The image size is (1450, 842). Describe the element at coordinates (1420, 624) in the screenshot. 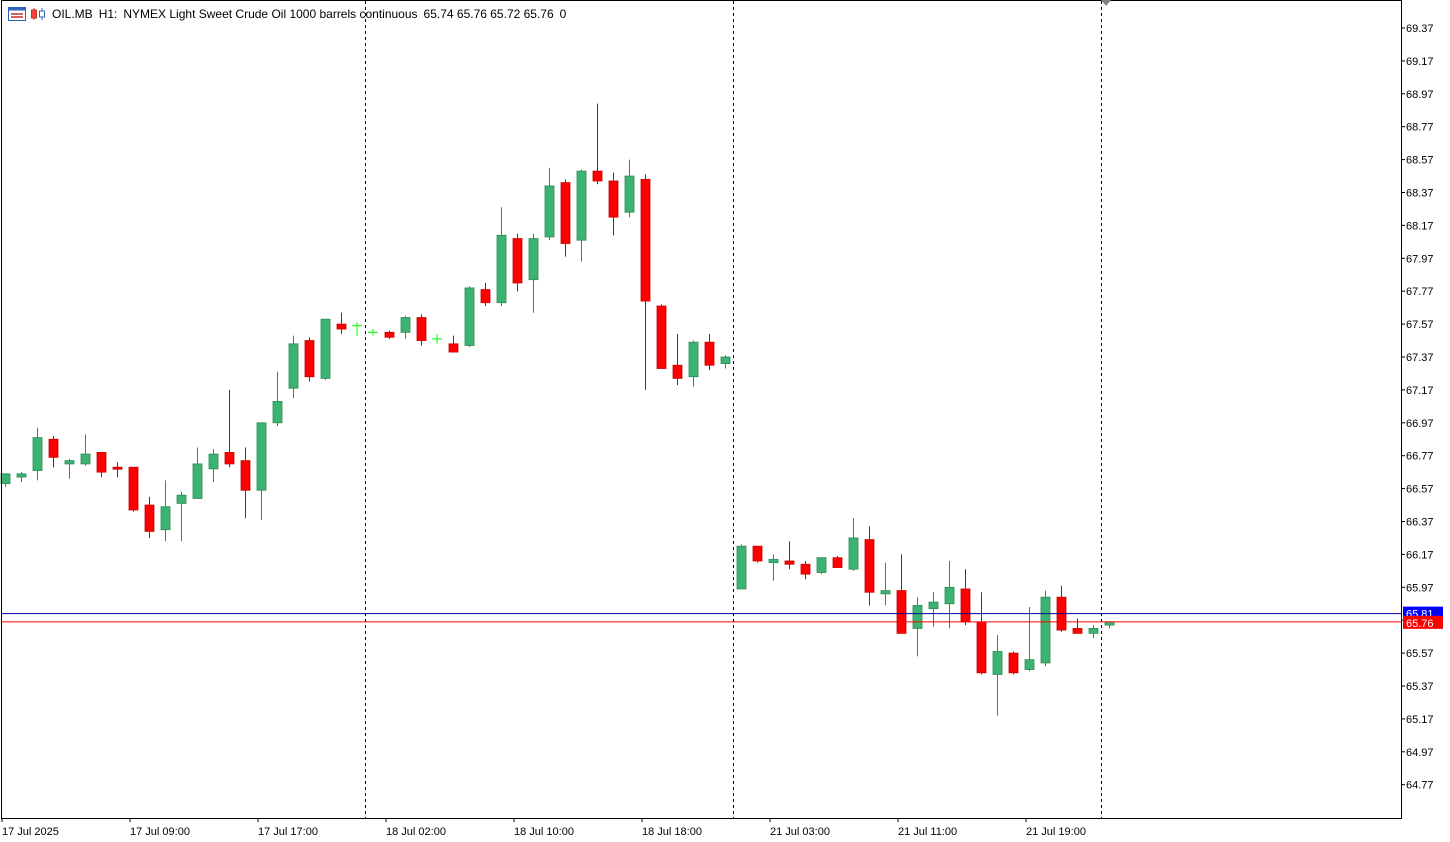

I see `bid-price-label: 65.76` at that location.